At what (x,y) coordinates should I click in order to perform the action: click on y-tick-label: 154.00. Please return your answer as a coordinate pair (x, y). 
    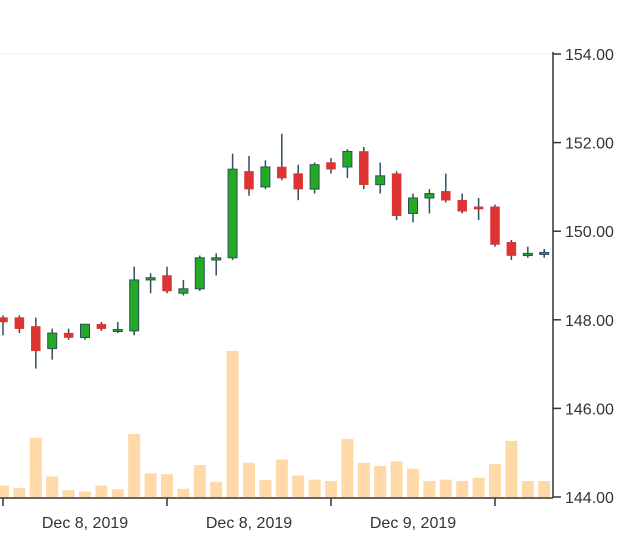
    Looking at the image, I should click on (589, 55).